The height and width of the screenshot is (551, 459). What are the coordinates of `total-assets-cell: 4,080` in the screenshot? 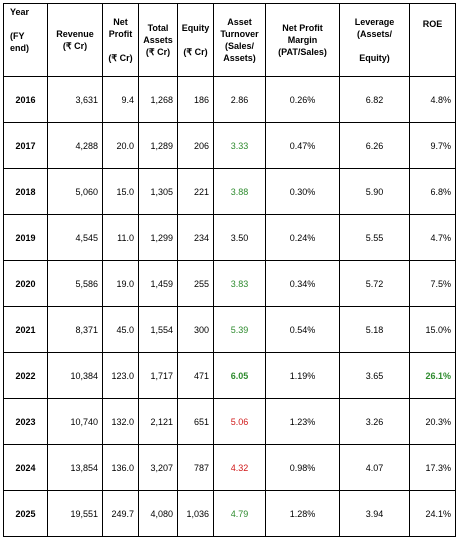 It's located at (158, 513).